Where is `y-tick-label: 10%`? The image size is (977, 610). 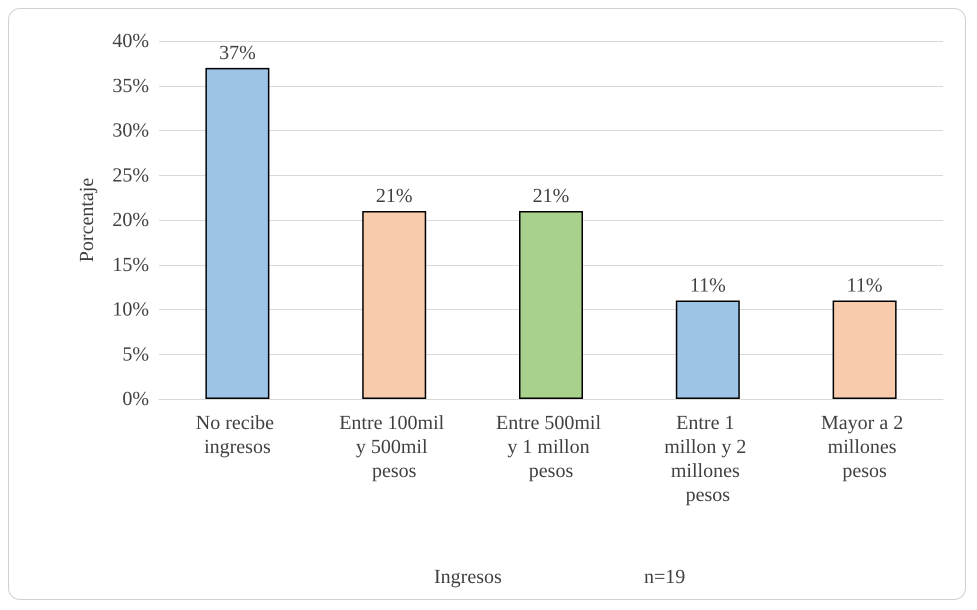
y-tick-label: 10% is located at coordinates (130, 309).